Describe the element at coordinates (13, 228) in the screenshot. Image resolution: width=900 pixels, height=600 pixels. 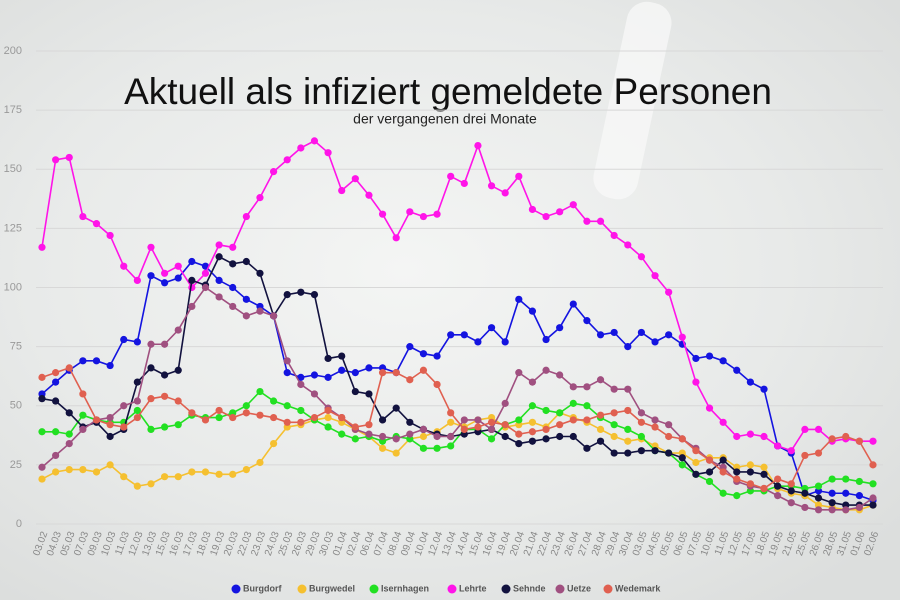
I see `y-tick-label: 125` at that location.